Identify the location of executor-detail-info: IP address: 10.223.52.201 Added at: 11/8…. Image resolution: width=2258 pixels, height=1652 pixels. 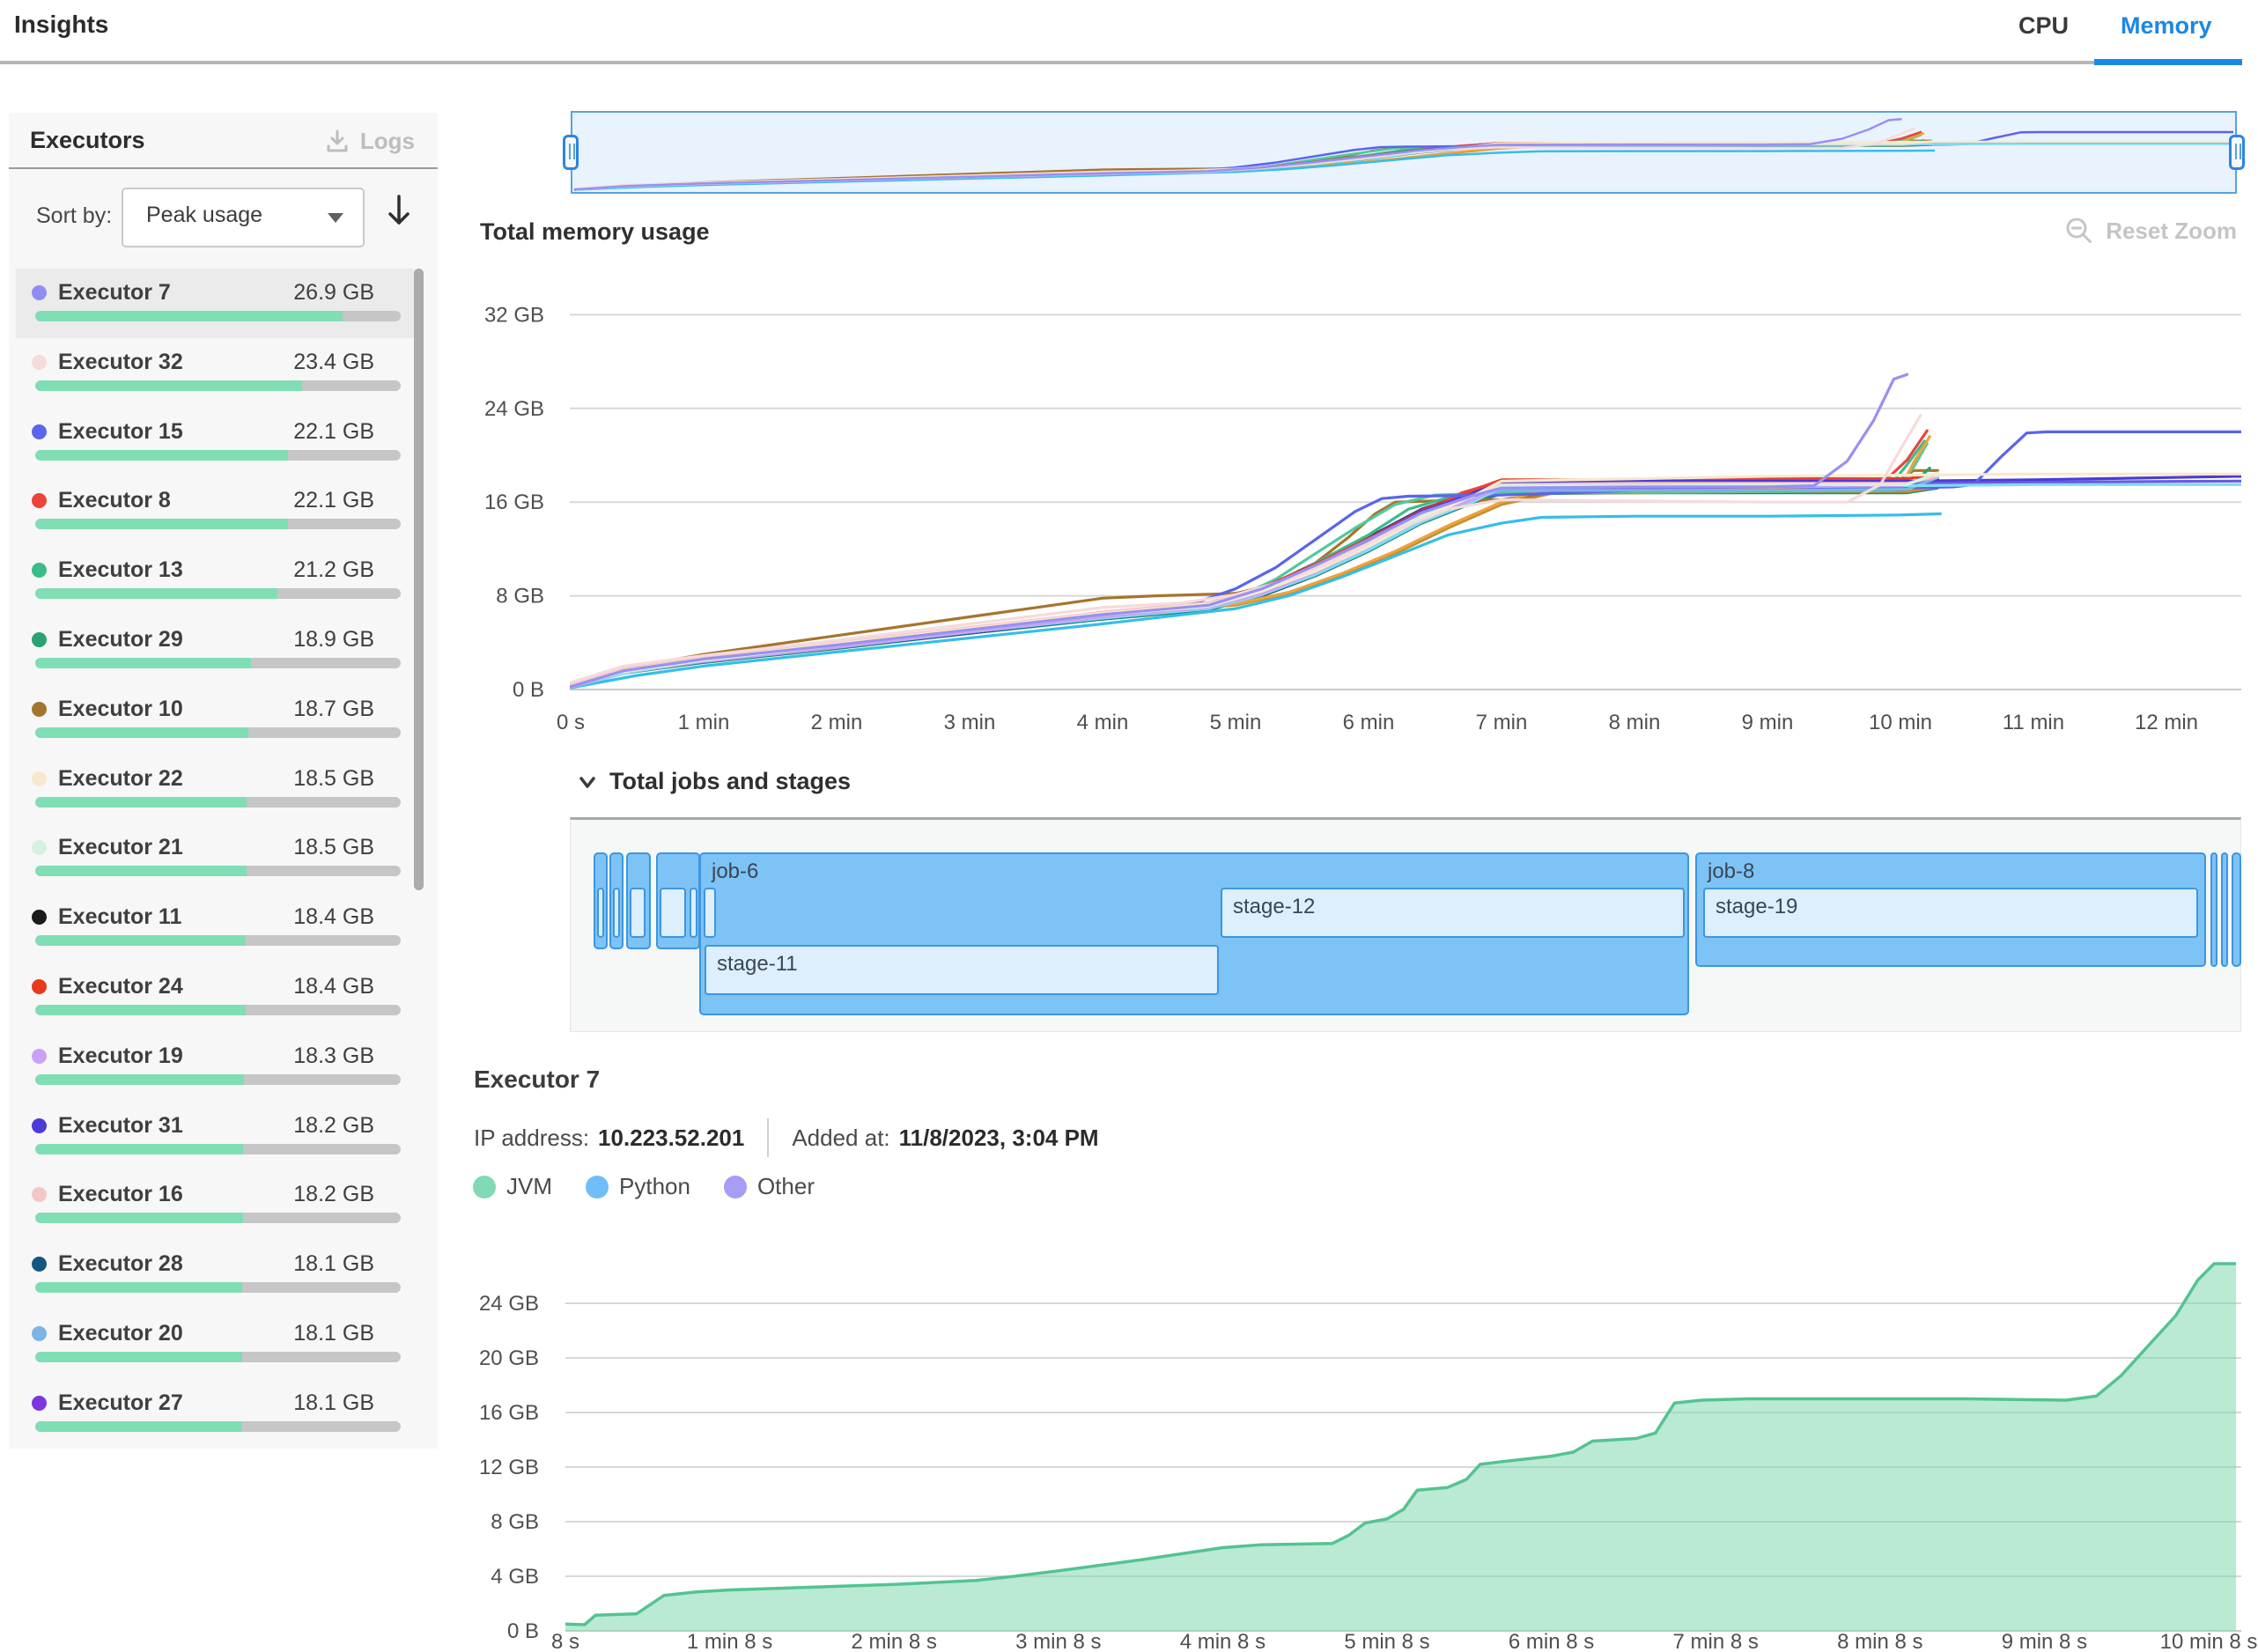
(786, 1138).